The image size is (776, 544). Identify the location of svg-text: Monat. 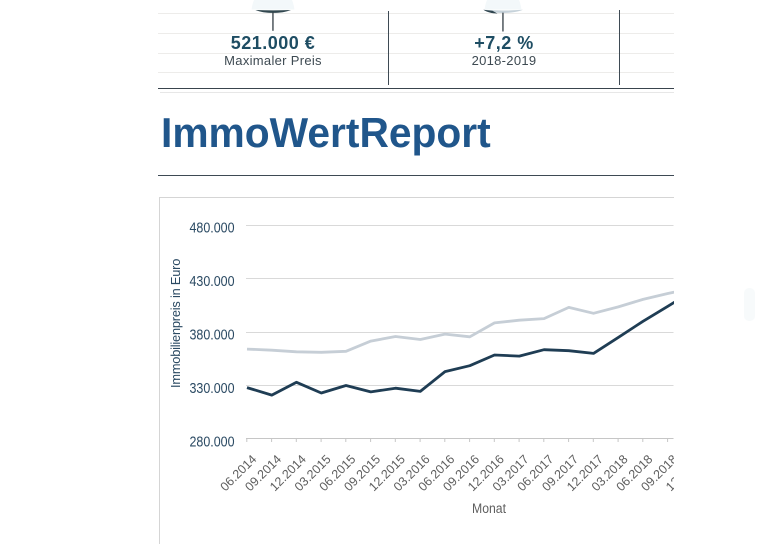
(489, 508).